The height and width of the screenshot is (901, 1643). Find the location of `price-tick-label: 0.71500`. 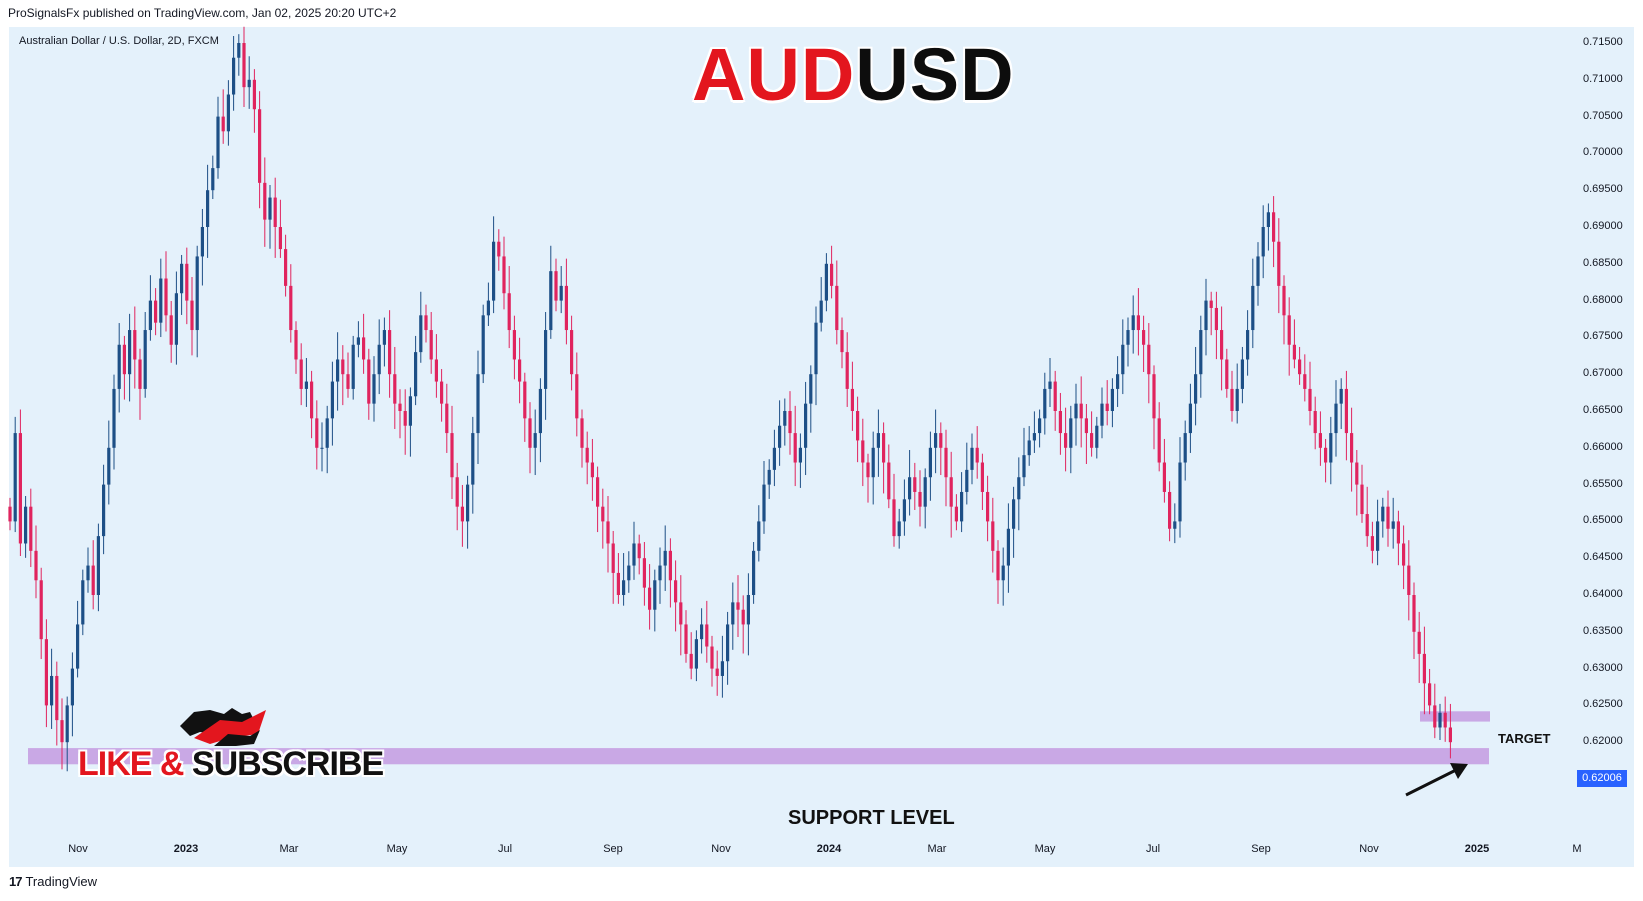

price-tick-label: 0.71500 is located at coordinates (1603, 42).